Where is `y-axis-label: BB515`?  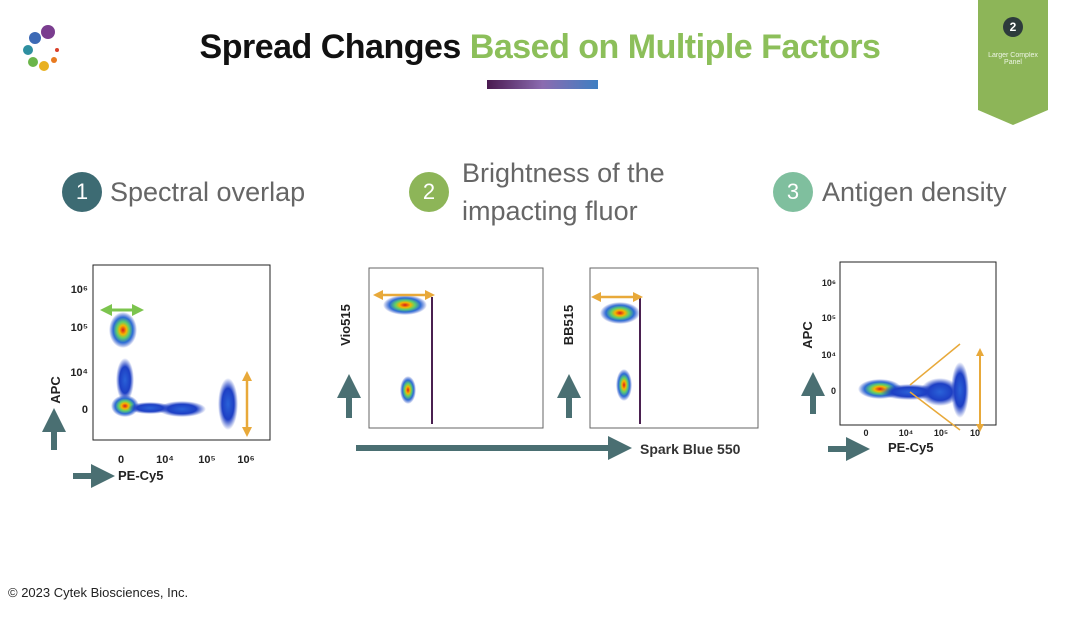
y-axis-label: BB515 is located at coordinates (568, 325).